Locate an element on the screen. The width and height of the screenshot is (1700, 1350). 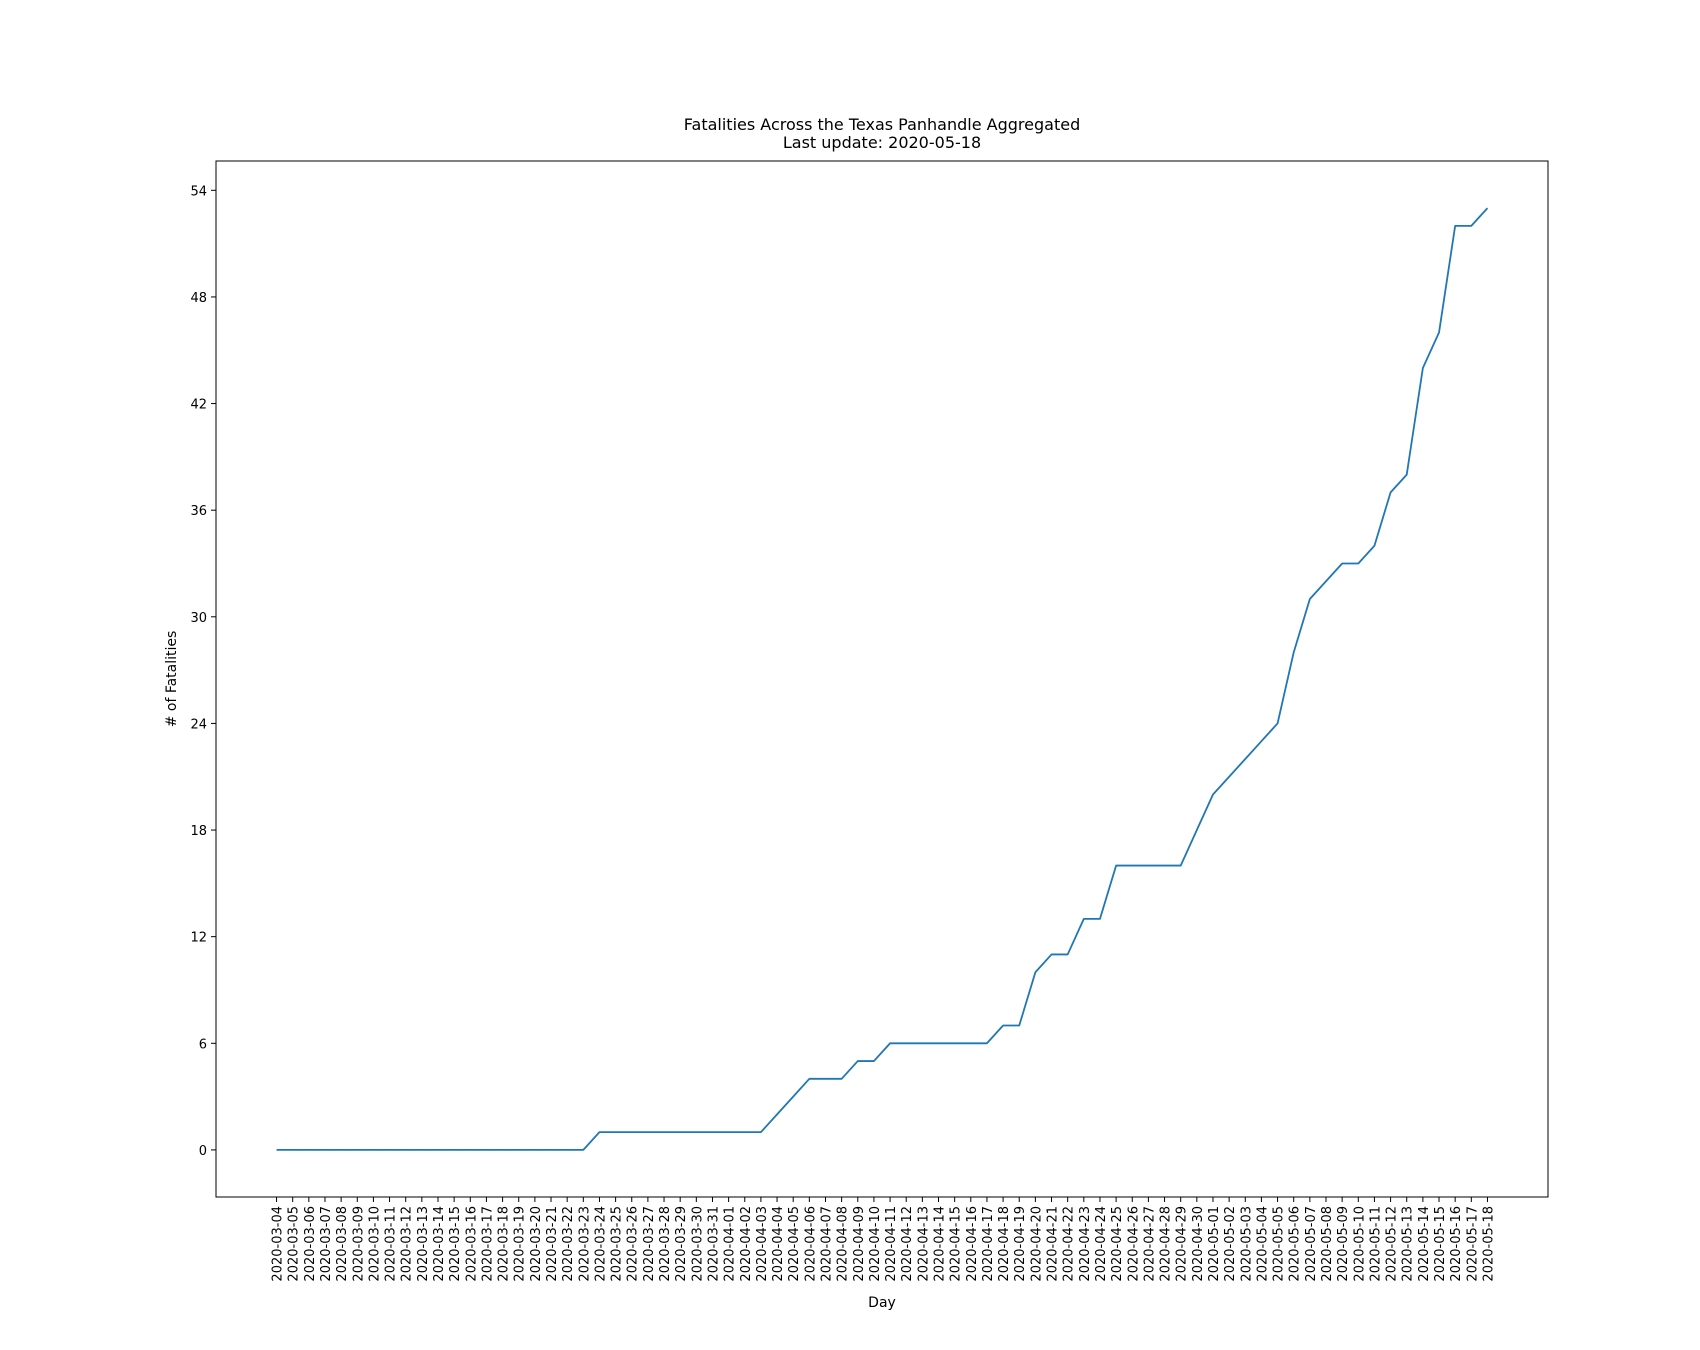
y-tick-label: 18 is located at coordinates (198, 831).